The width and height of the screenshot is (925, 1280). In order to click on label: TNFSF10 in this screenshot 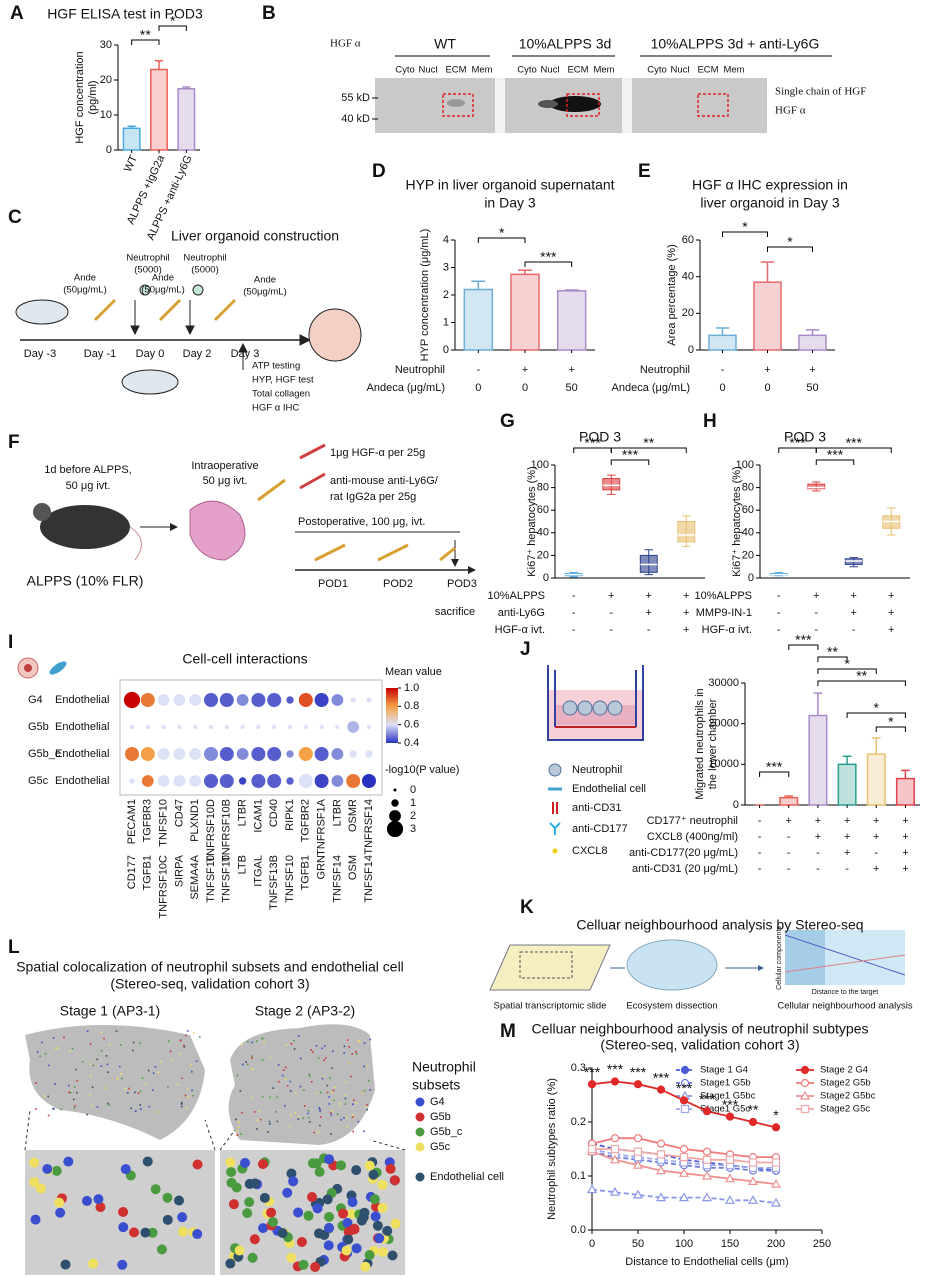, I will do `click(164, 823)`.